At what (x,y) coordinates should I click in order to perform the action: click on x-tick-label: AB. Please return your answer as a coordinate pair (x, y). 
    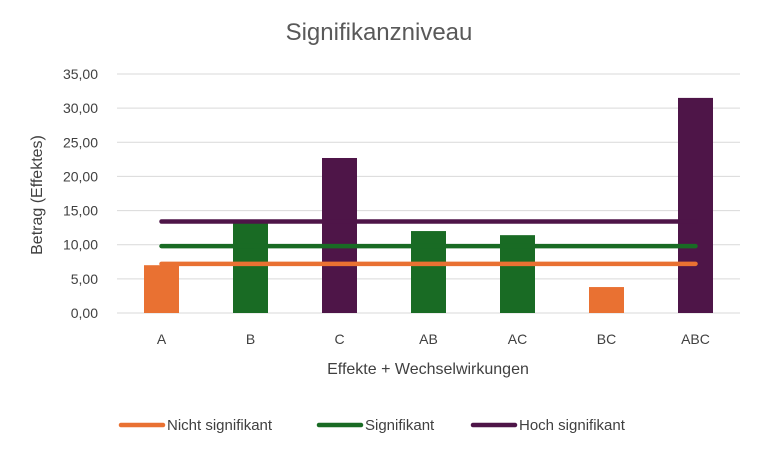
    Looking at the image, I should click on (428, 339).